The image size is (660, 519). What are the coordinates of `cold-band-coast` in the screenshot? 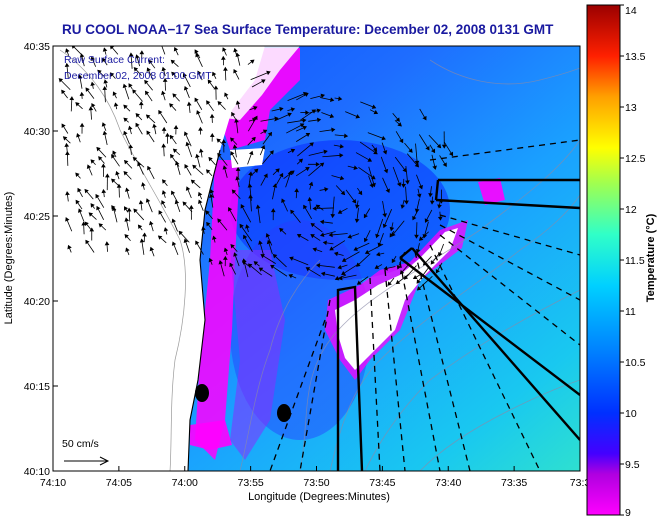 It's located at (217, 310).